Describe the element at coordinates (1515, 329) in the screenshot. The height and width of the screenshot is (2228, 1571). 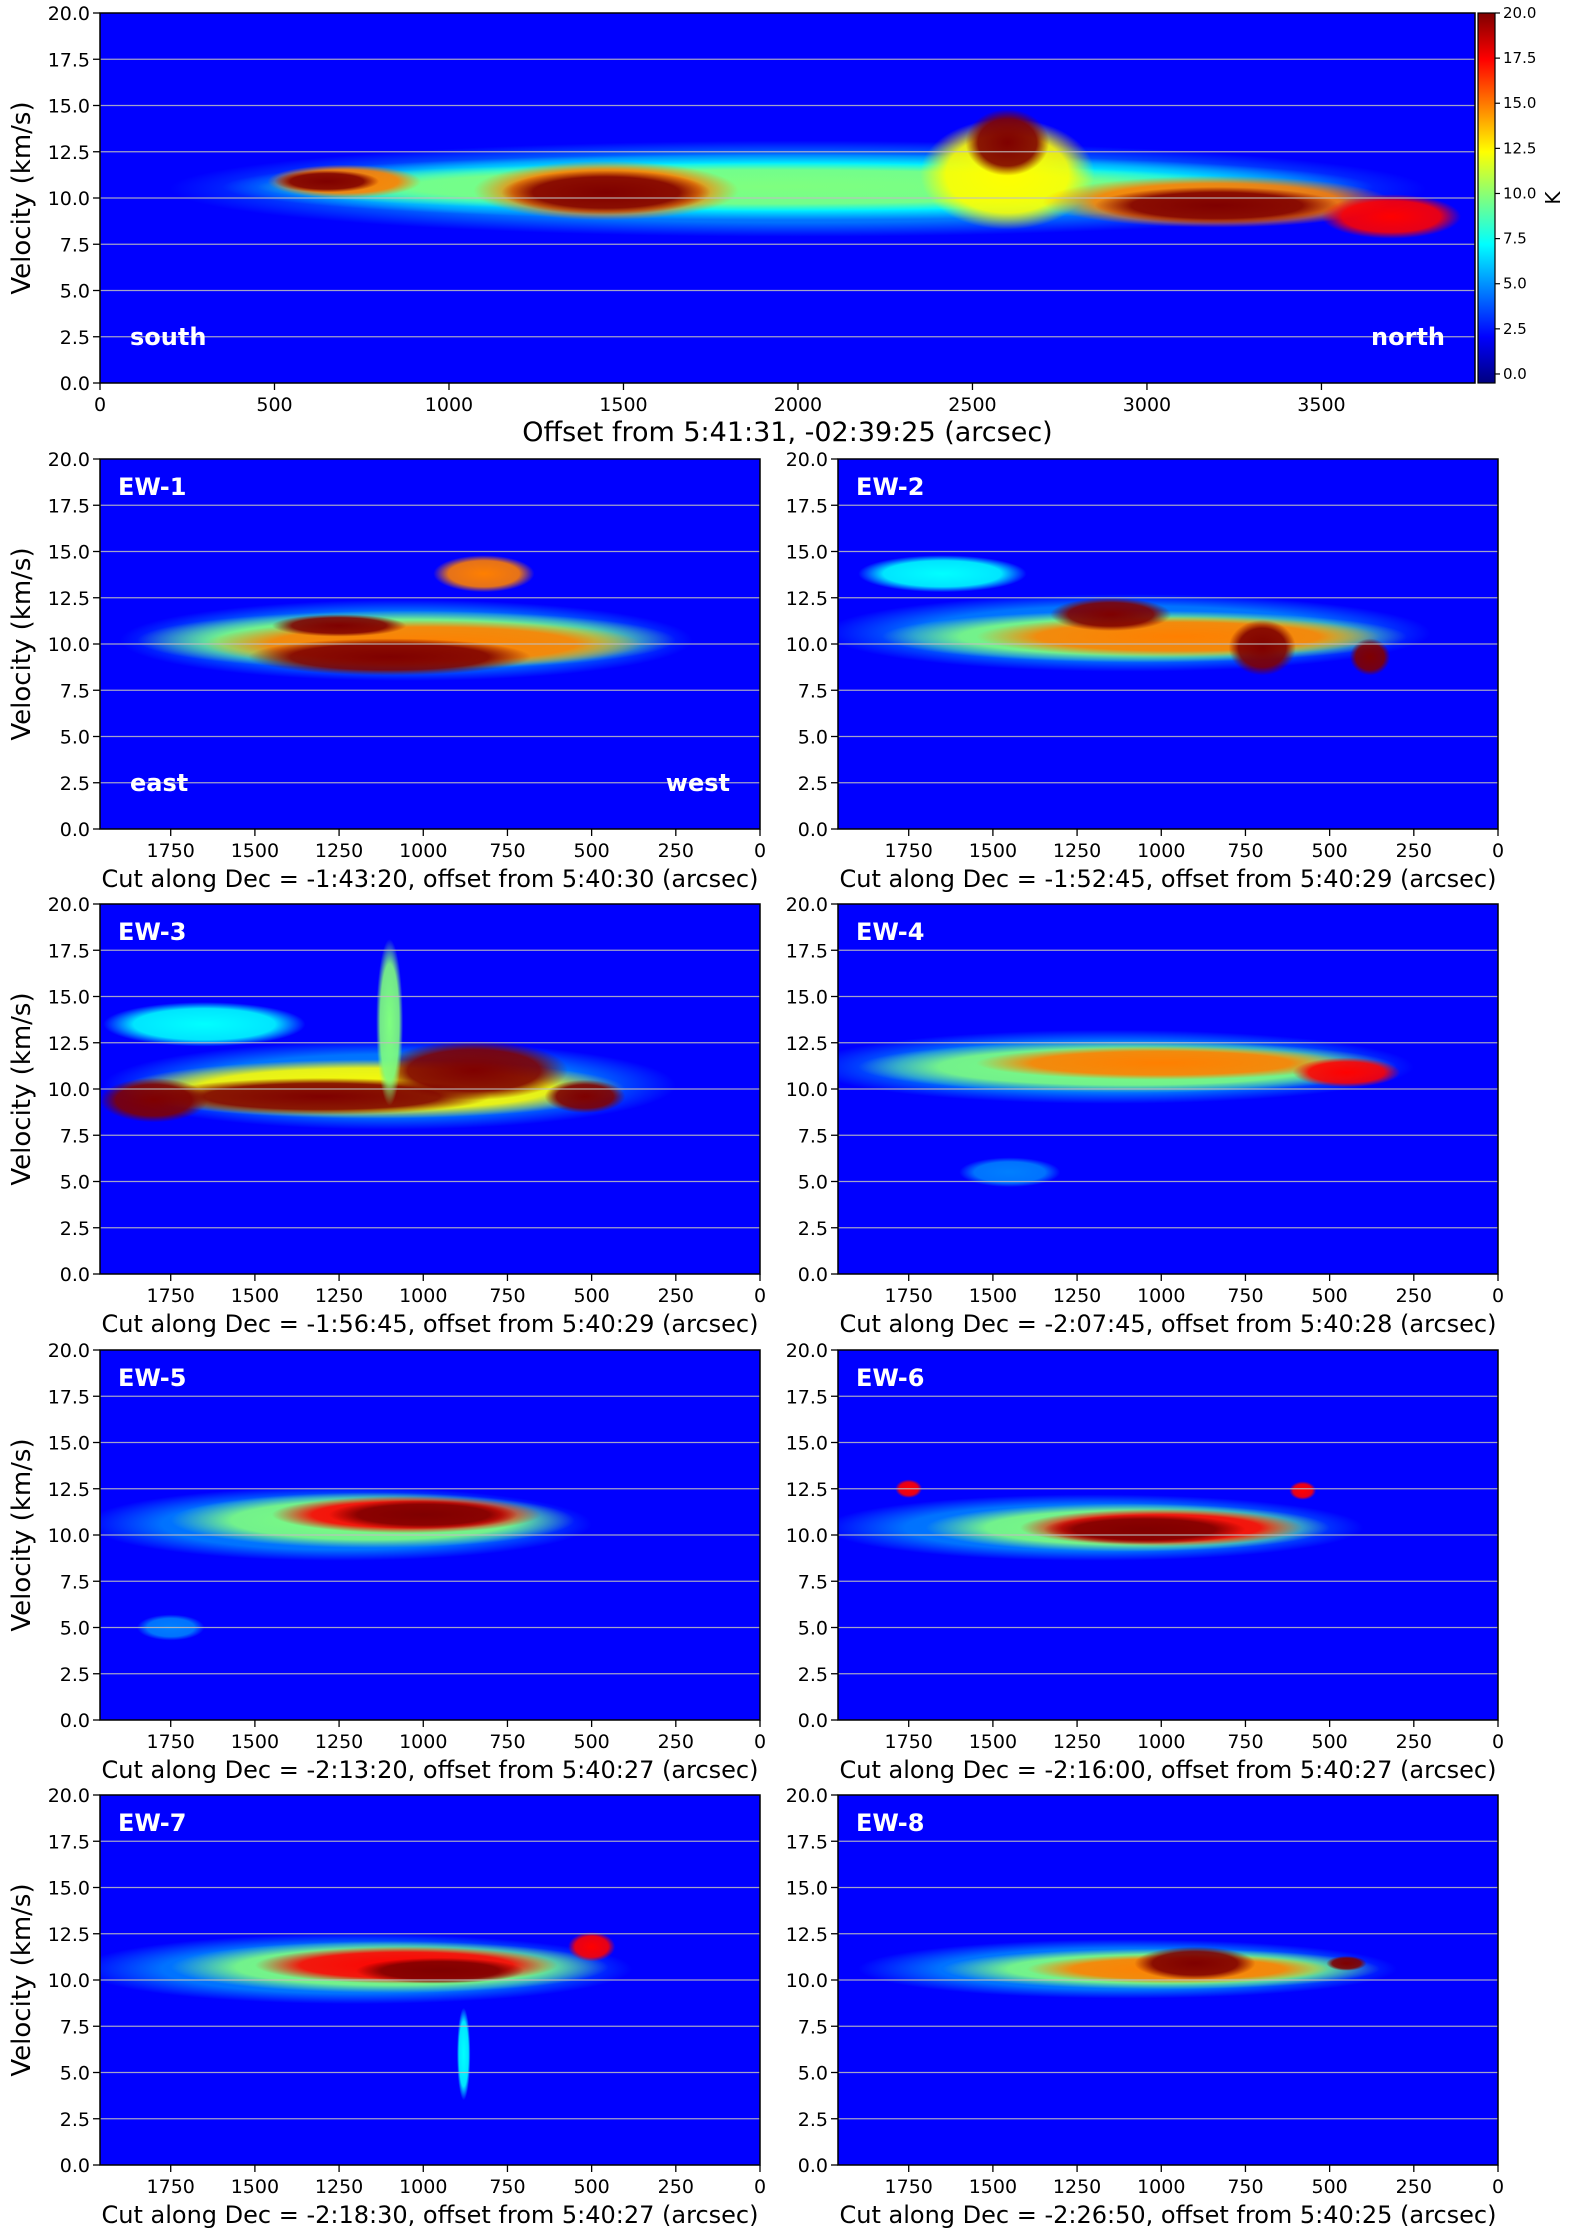
I see `colorbar-tick-label: 2.5` at that location.